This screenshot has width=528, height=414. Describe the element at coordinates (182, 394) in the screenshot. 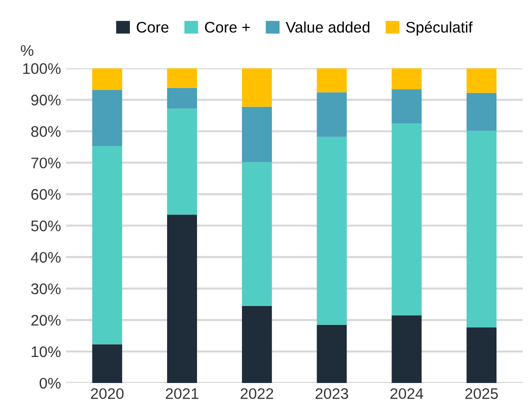

I see `x-tick-label: 2021` at that location.